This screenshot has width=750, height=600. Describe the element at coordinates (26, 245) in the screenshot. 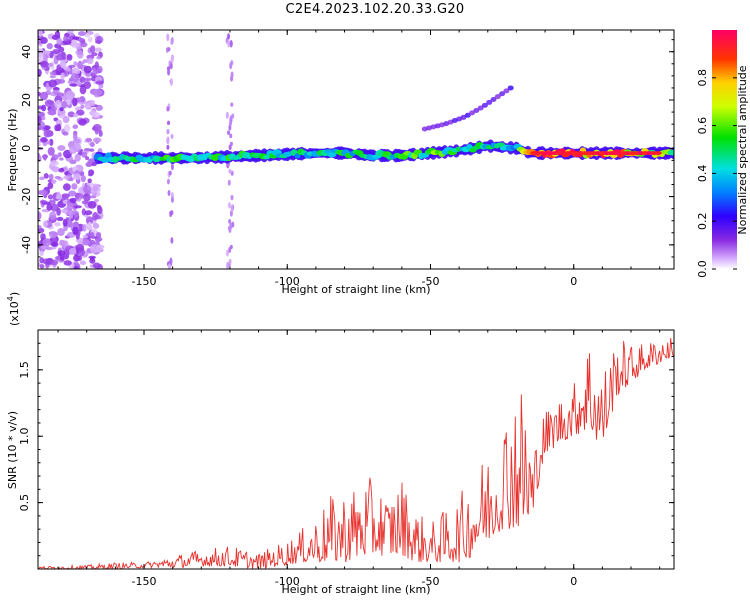

I see `y-tick-label: -40` at that location.